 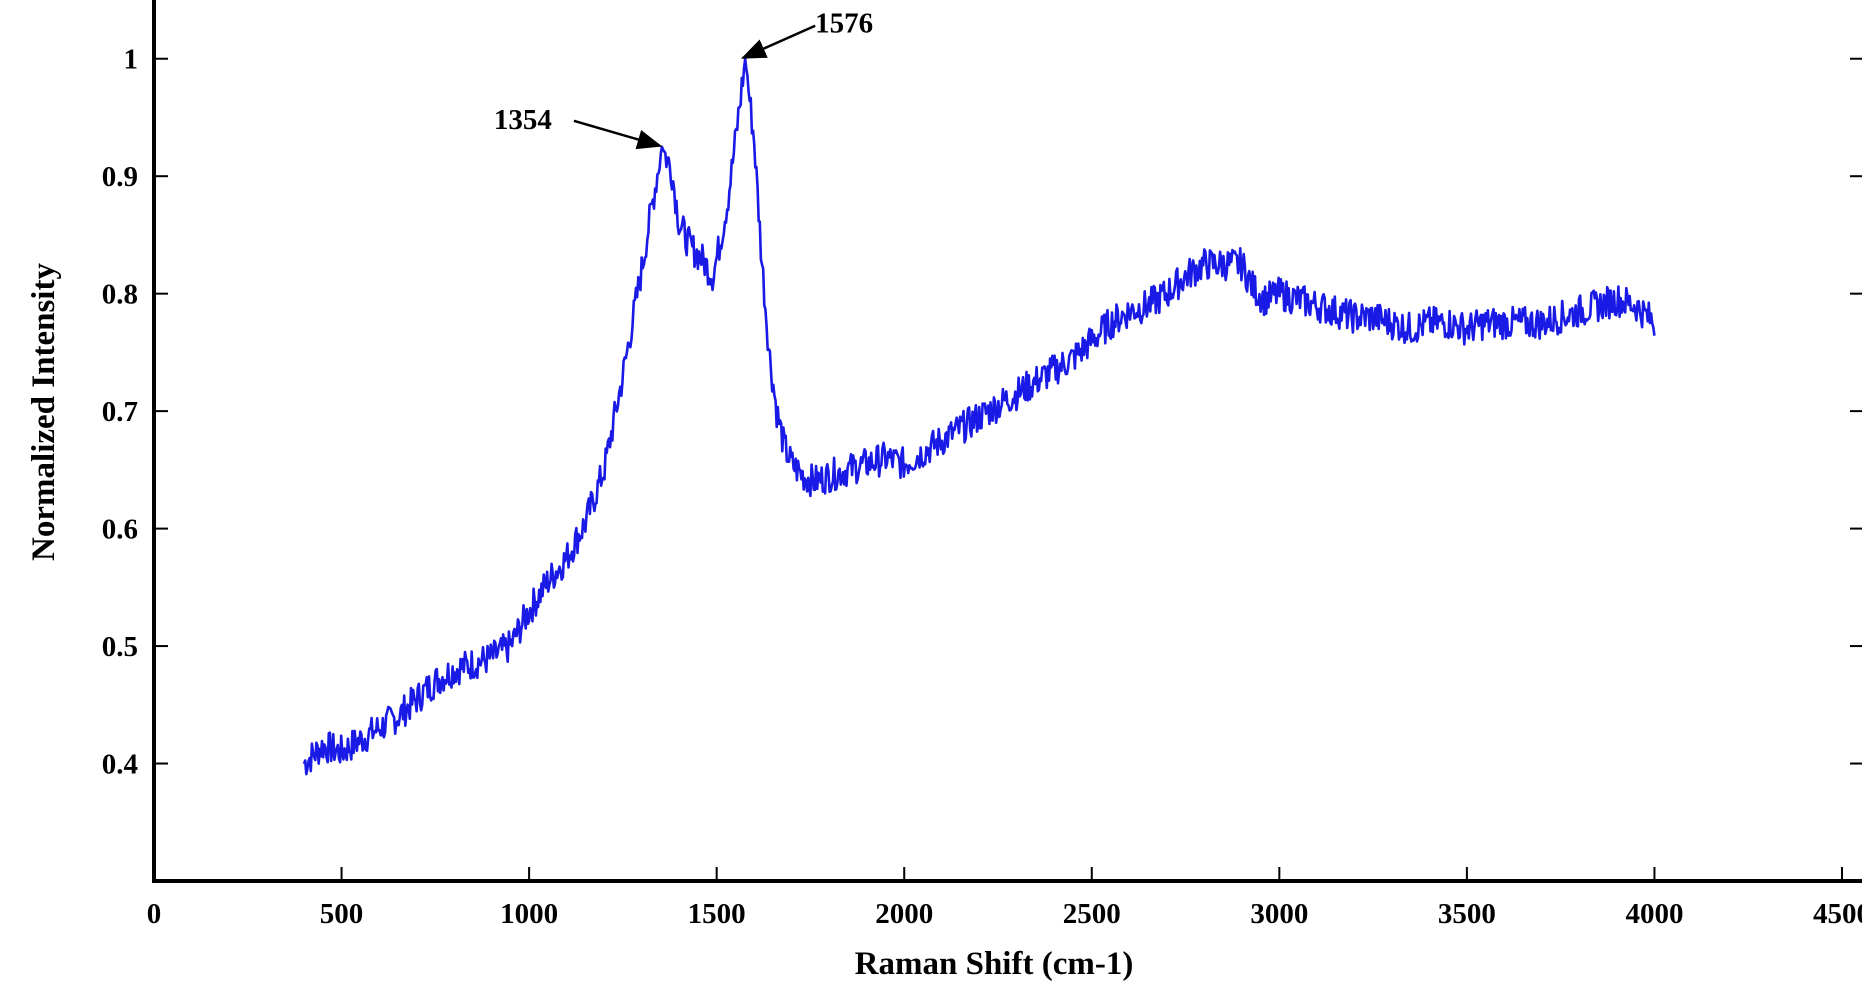 What do you see at coordinates (120, 765) in the screenshot?
I see `y-tick-label: 0.4` at bounding box center [120, 765].